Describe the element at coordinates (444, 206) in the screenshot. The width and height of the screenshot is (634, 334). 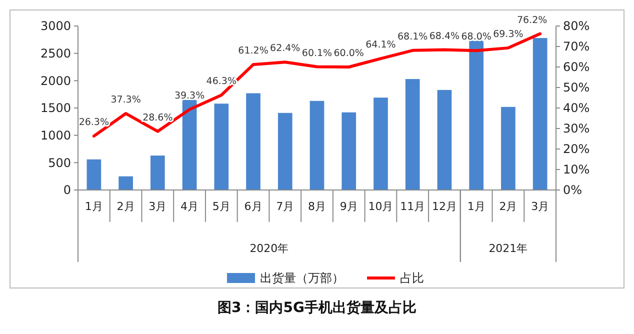
I see `x-tick-label: 12月` at that location.